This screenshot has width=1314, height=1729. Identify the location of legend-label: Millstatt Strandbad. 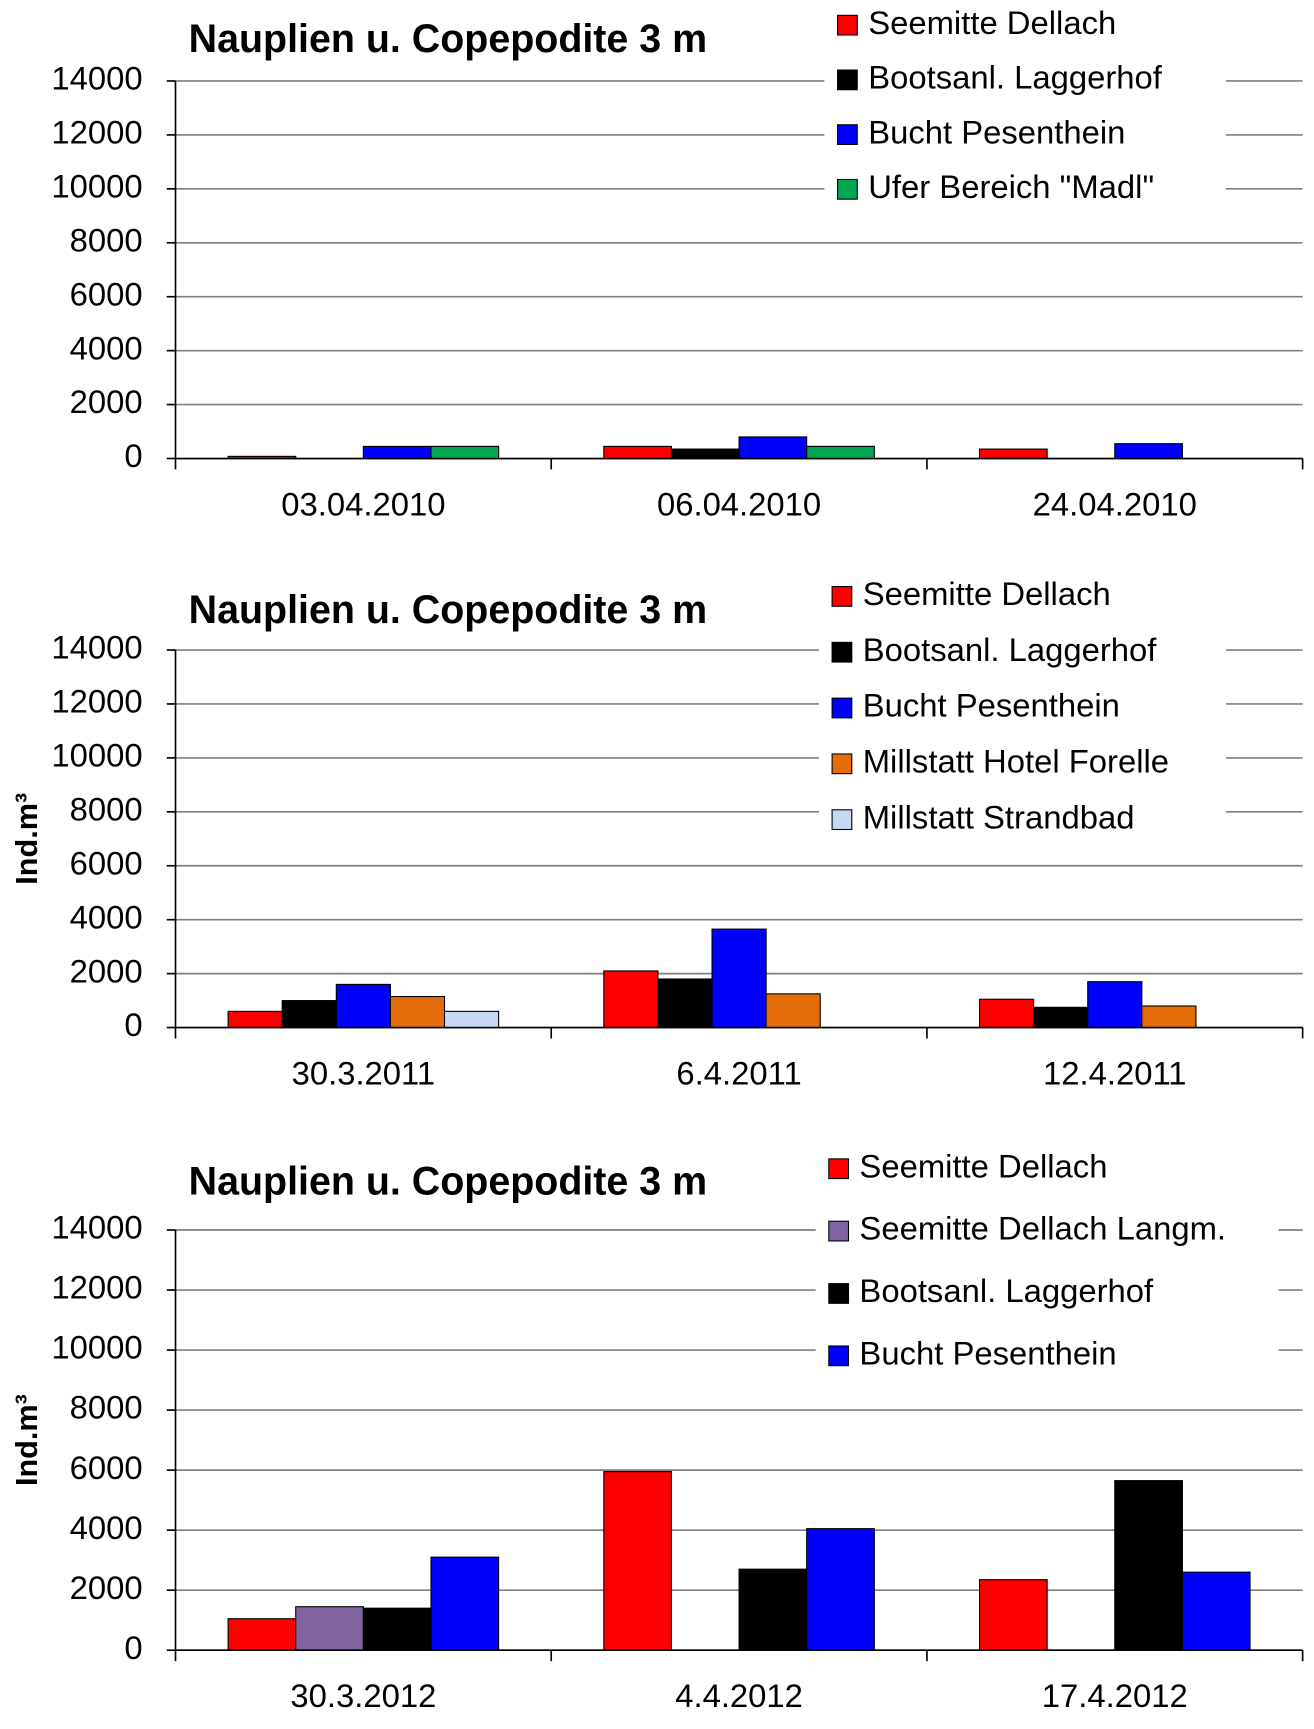
(999, 816).